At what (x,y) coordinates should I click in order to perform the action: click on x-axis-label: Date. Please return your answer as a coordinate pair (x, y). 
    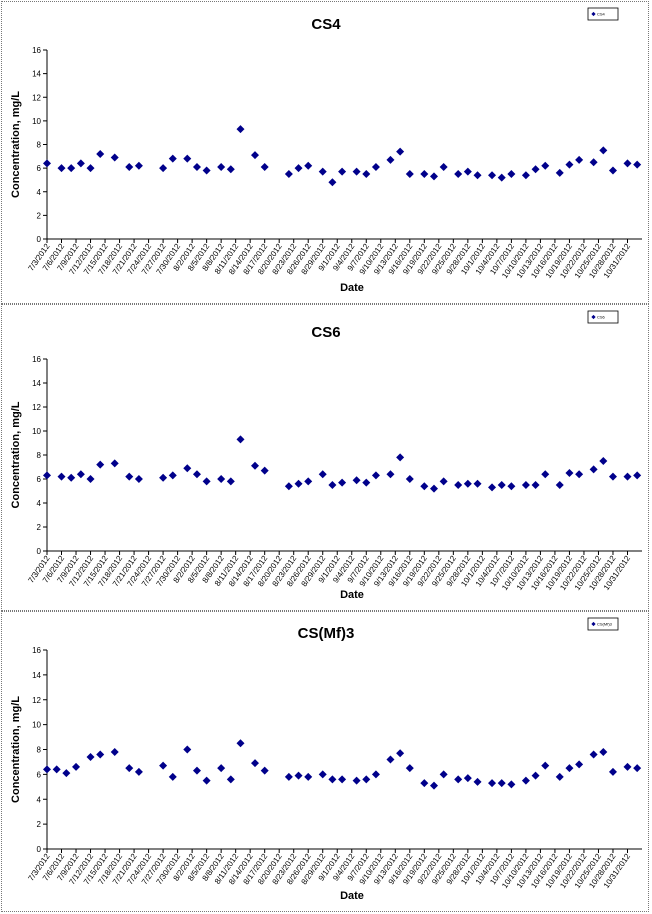
    Looking at the image, I should click on (352, 595).